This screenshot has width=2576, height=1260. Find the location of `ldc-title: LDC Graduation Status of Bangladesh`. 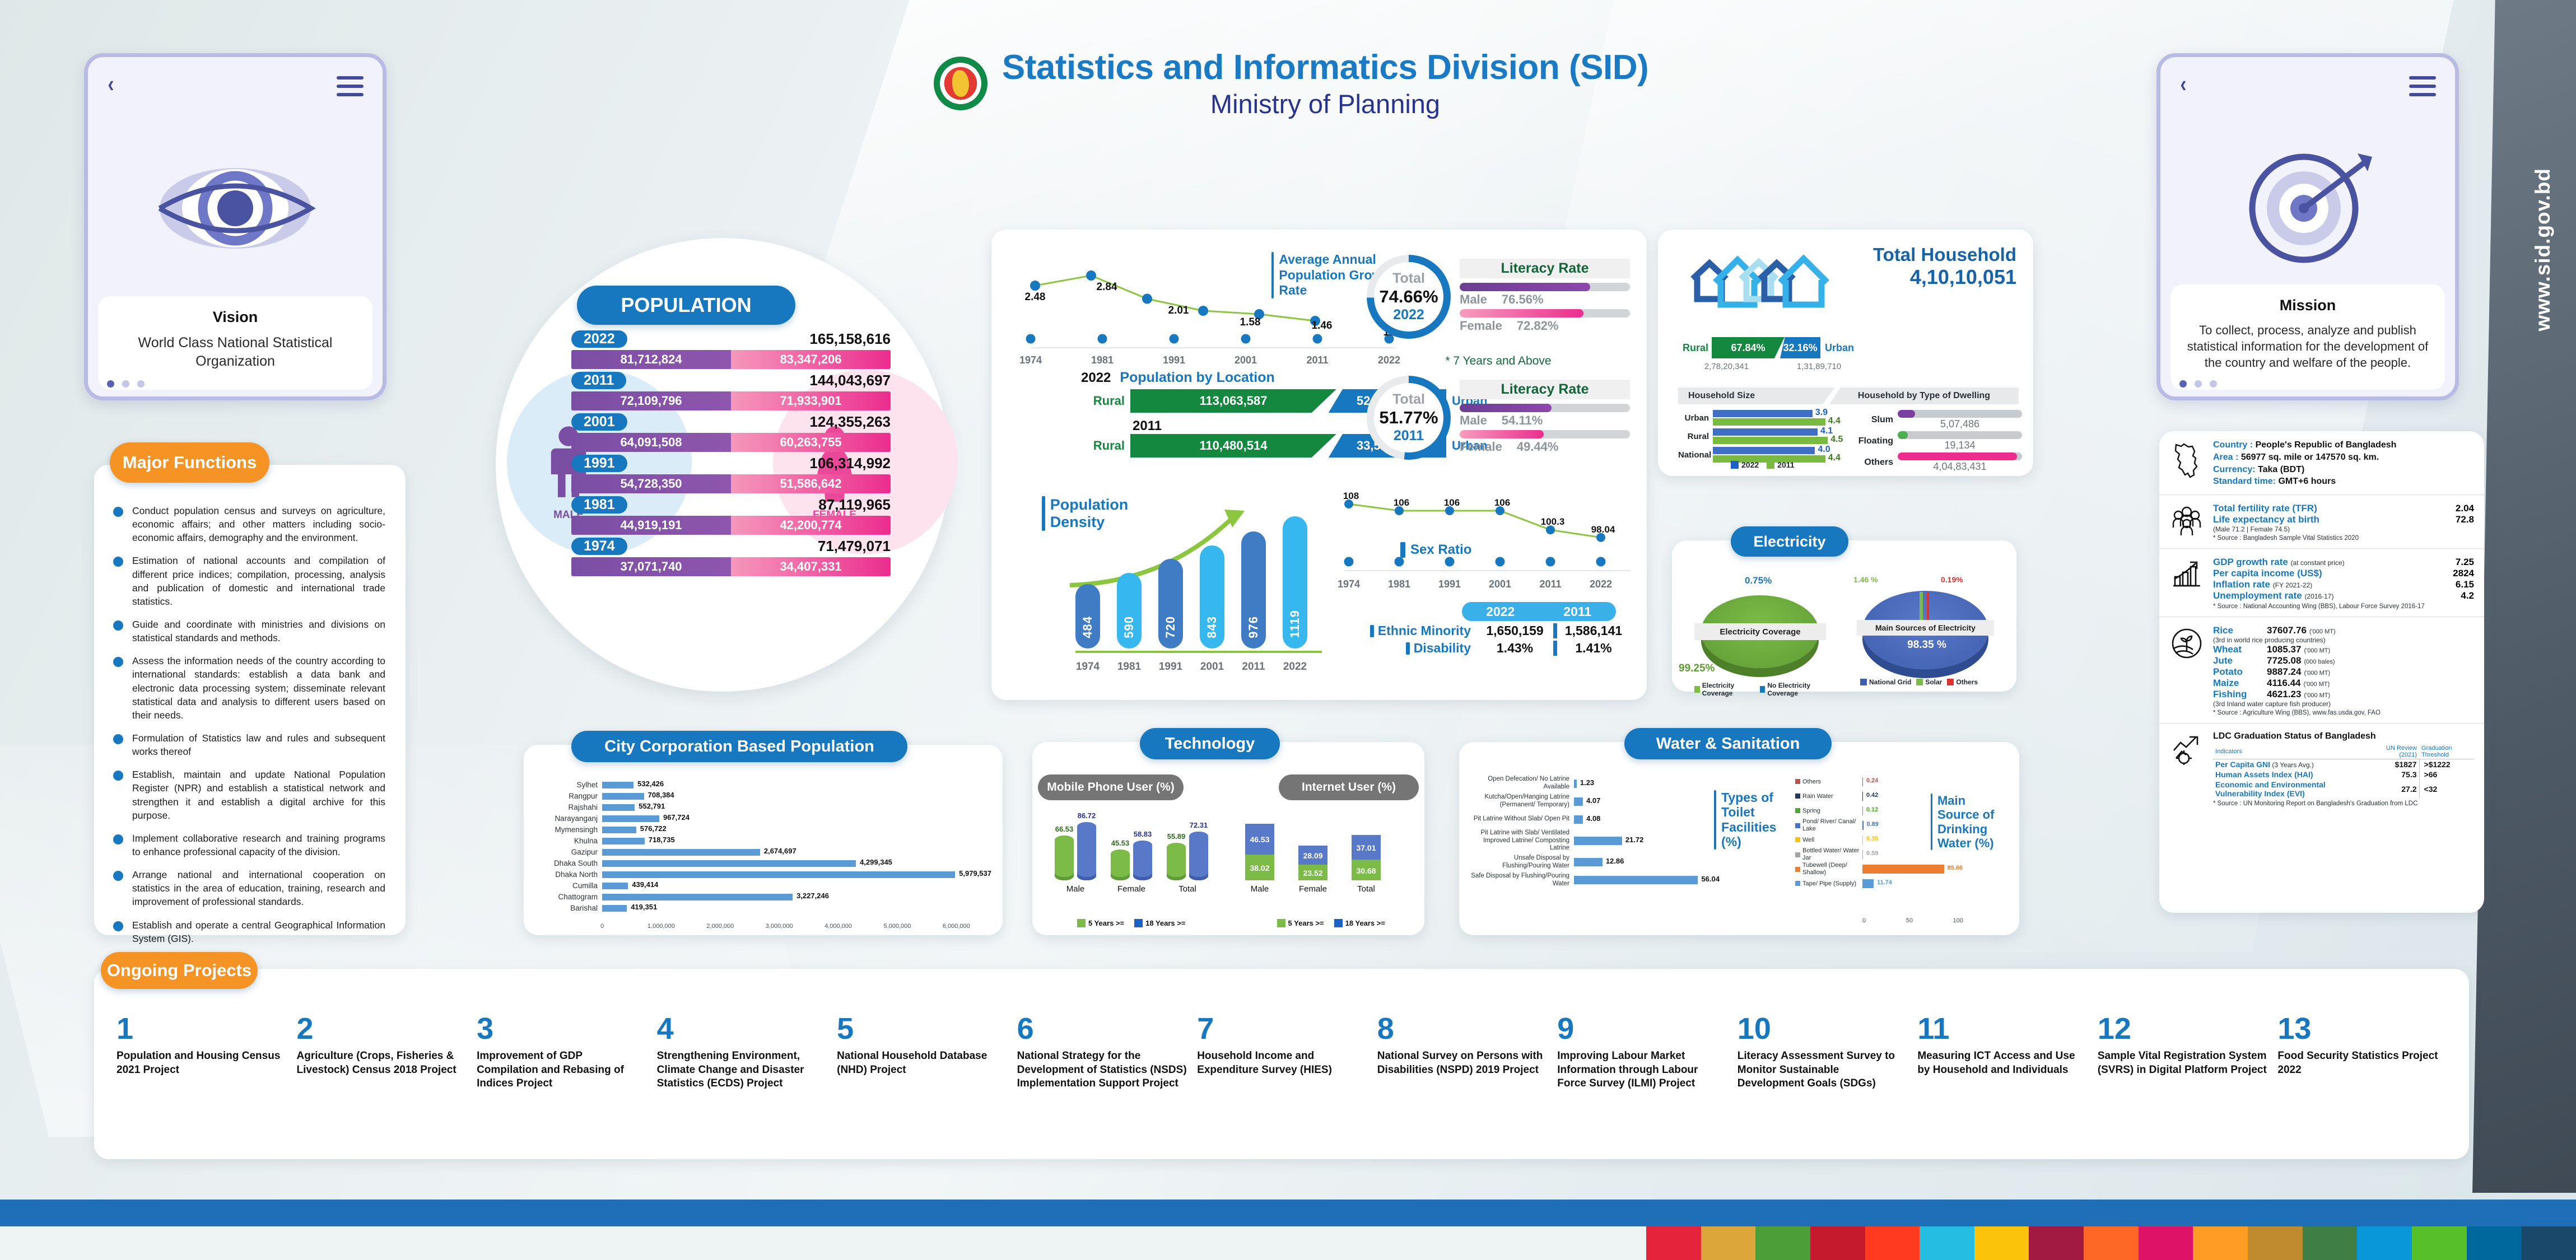

ldc-title: LDC Graduation Status of Bangladesh is located at coordinates (2294, 736).